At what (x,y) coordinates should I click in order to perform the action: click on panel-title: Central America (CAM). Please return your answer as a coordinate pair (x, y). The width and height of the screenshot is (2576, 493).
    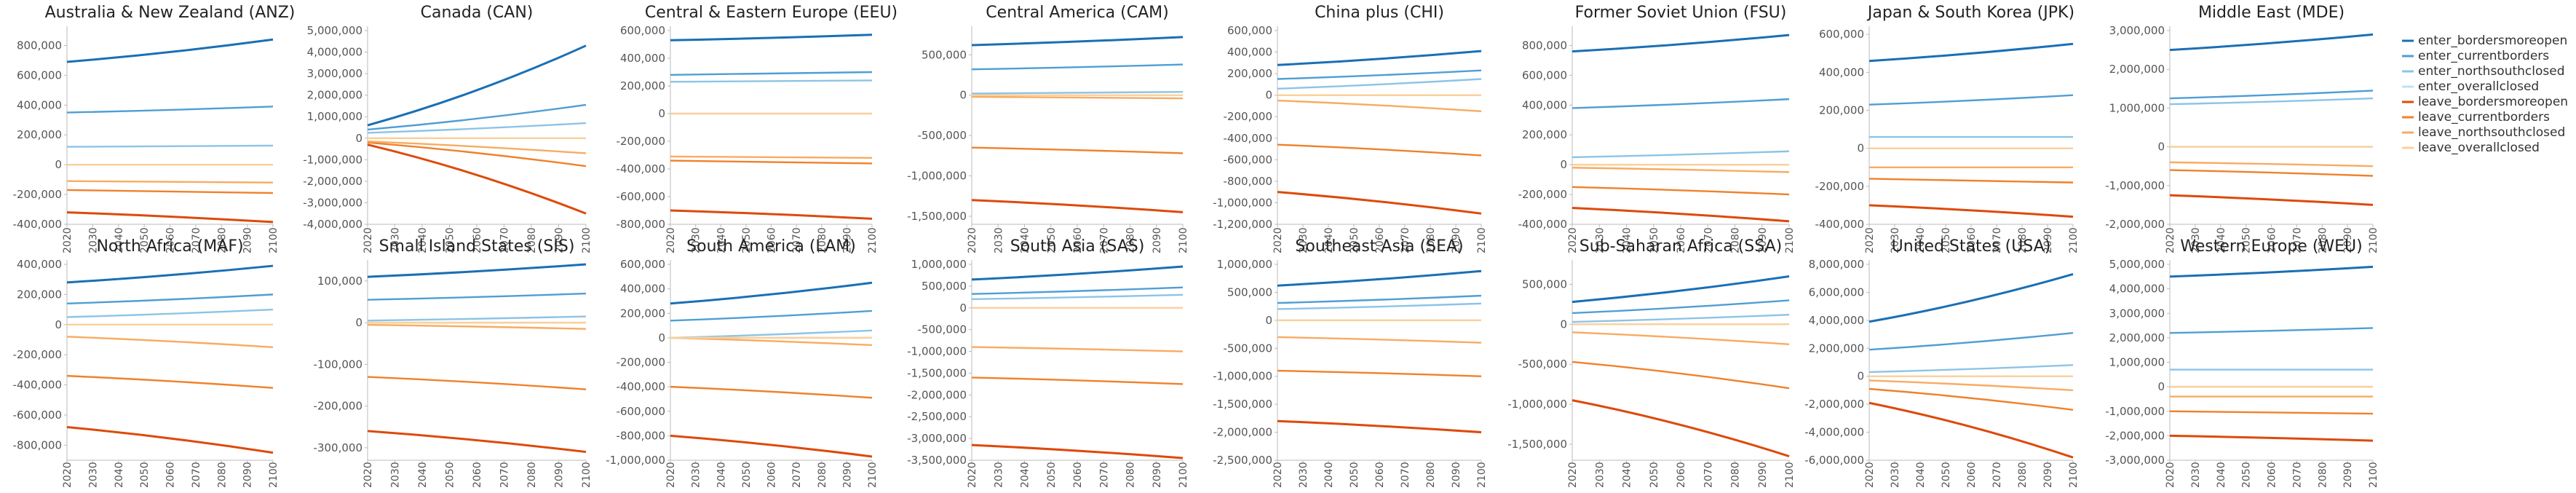
    Looking at the image, I should click on (1077, 13).